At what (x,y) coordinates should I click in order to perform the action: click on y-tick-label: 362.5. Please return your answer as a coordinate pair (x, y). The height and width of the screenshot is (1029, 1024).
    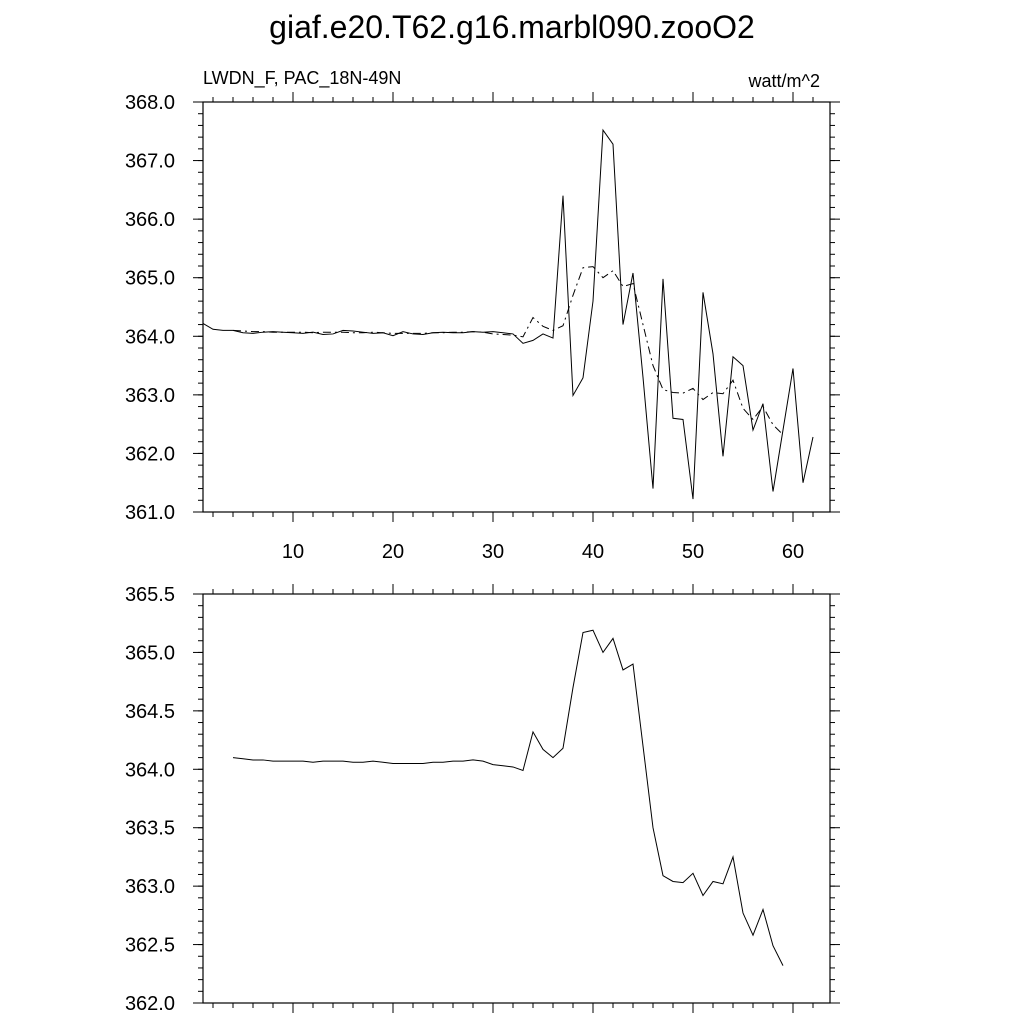
    Looking at the image, I should click on (150, 946).